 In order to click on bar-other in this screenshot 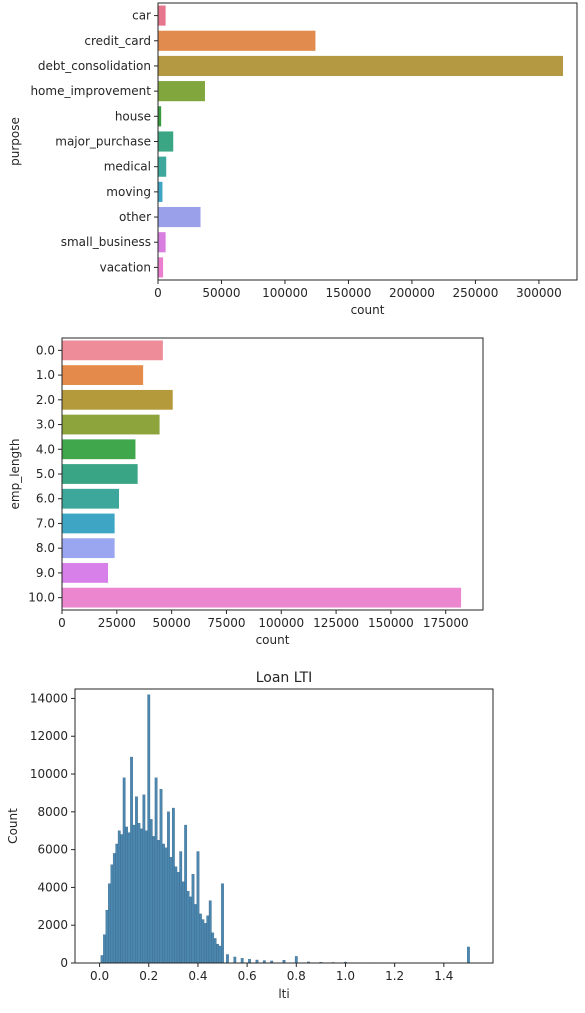, I will do `click(179, 217)`.